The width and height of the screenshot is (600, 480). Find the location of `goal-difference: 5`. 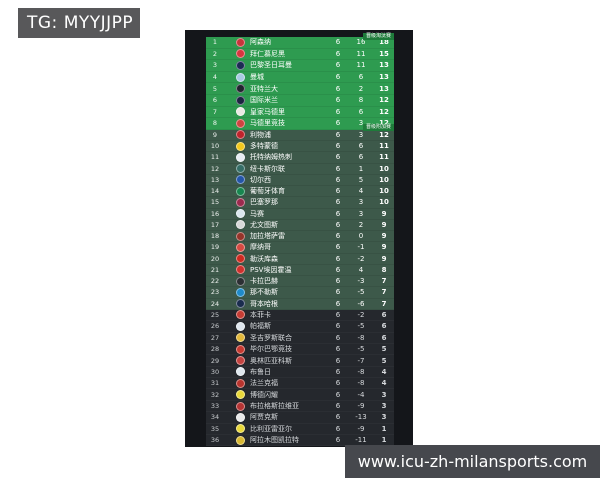

goal-difference: 5 is located at coordinates (361, 179).